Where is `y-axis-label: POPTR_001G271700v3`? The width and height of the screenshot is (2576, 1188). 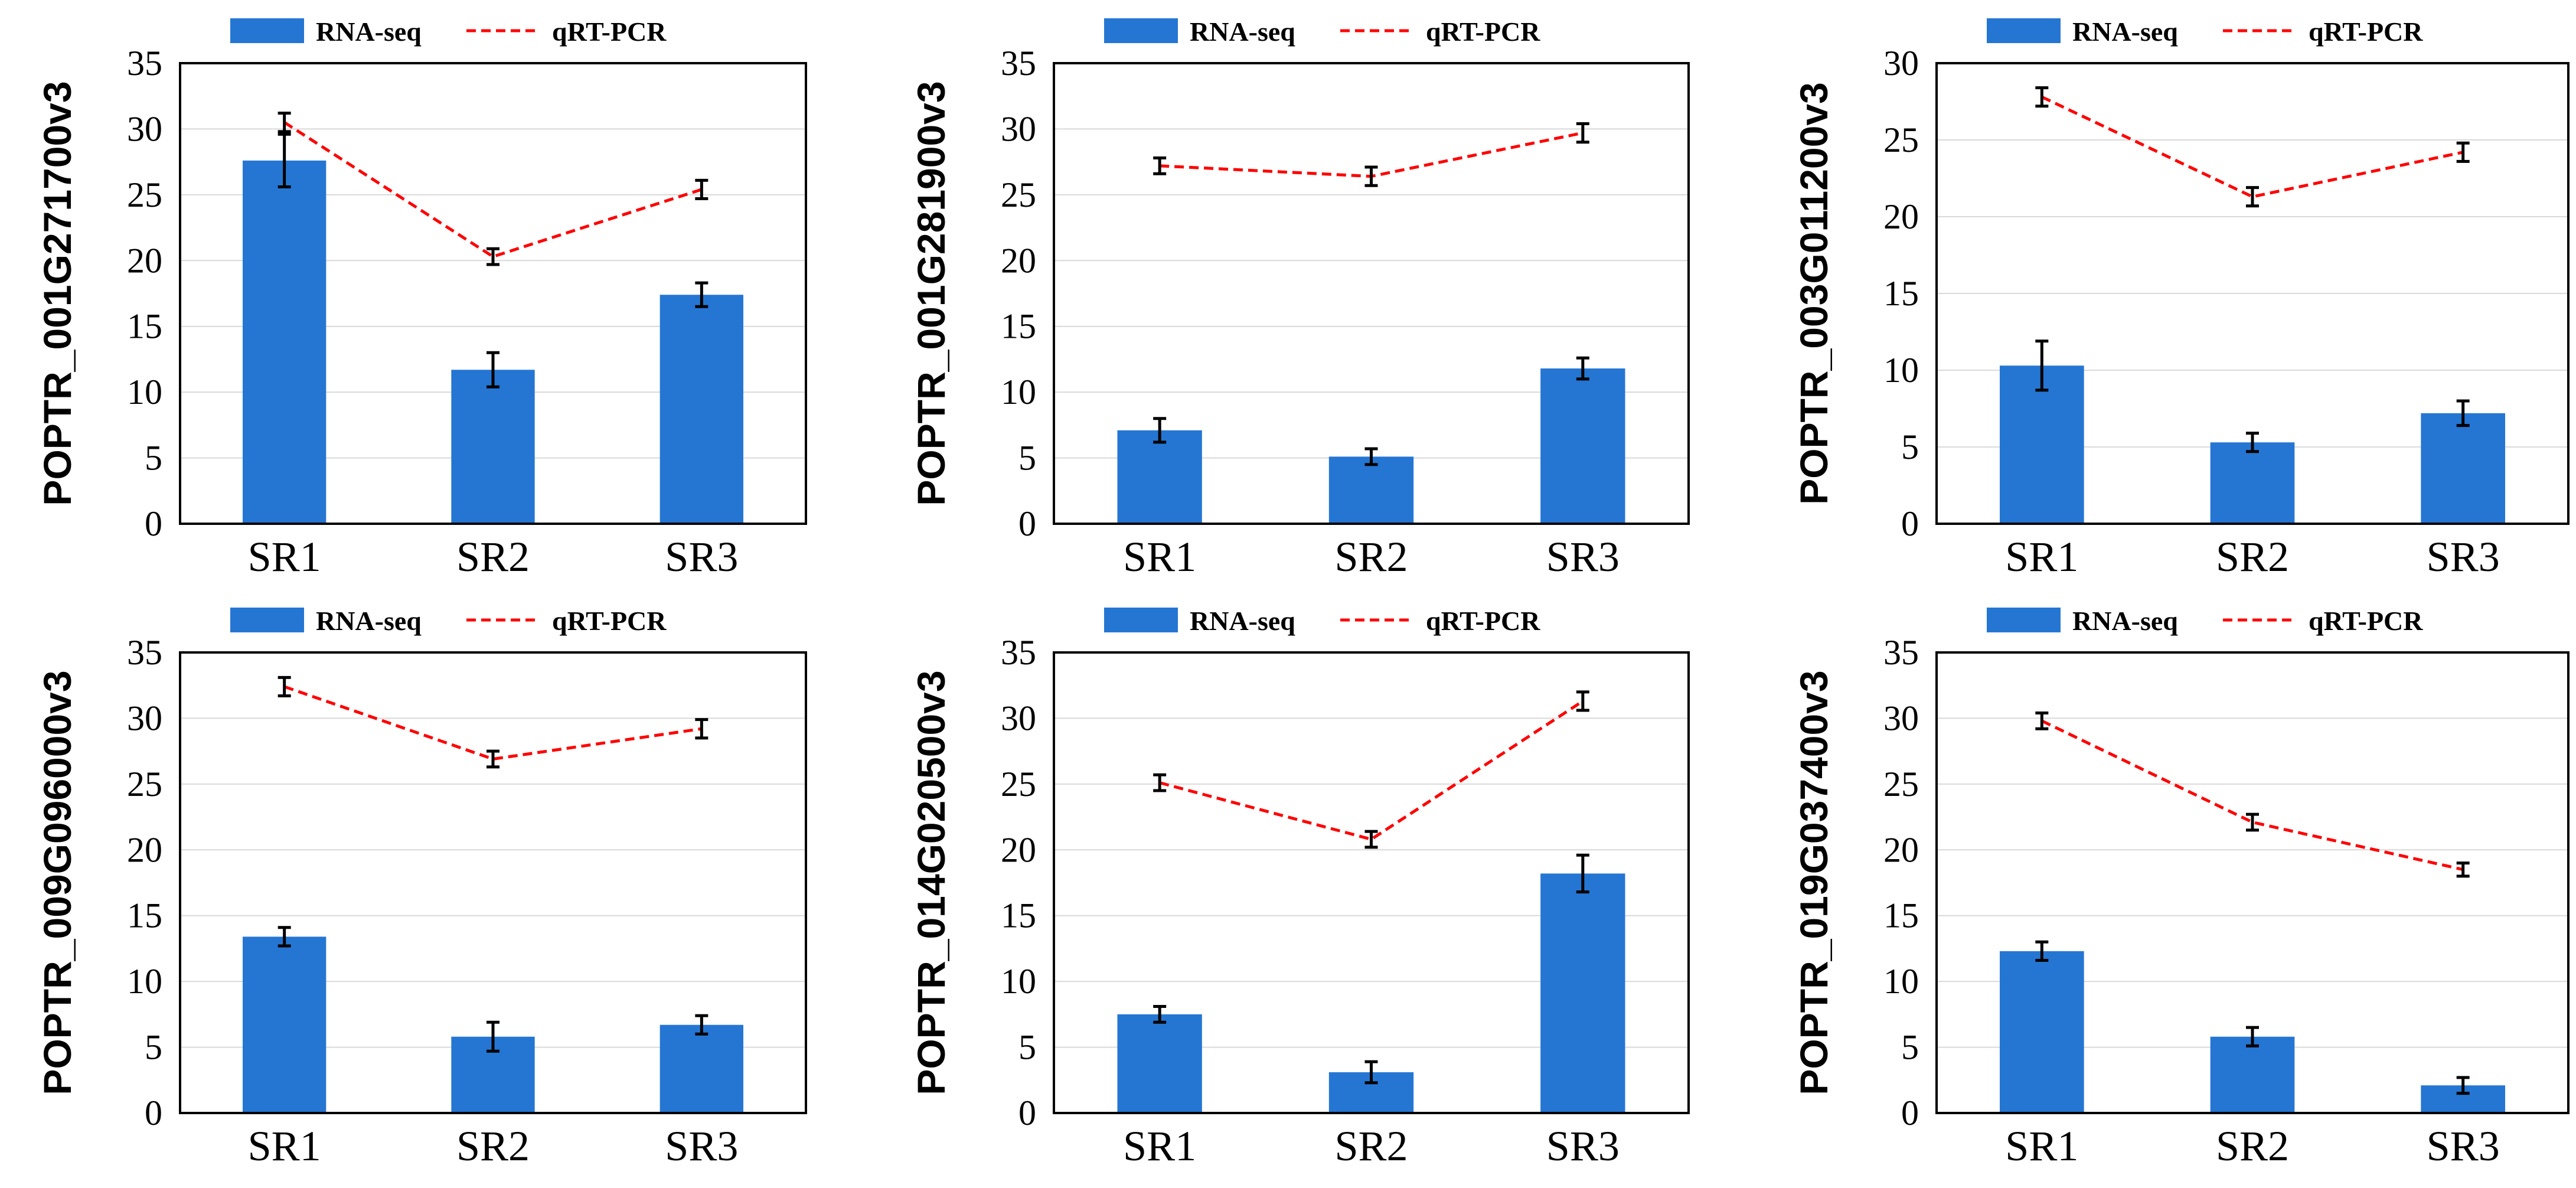
y-axis-label: POPTR_001G271700v3 is located at coordinates (57, 293).